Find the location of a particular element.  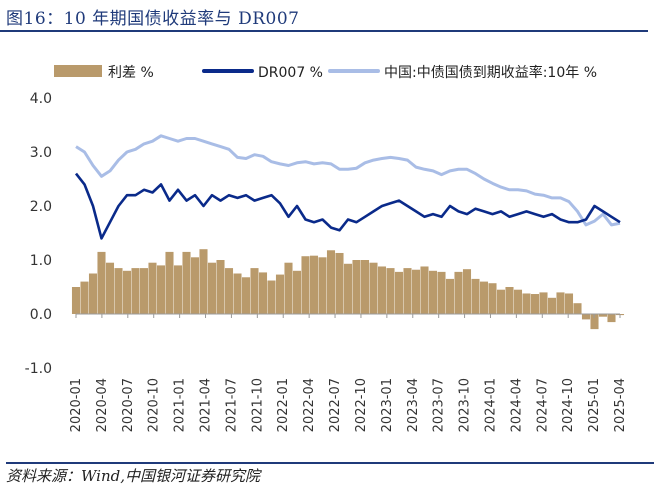

x-tick-label: 2022-01 is located at coordinates (283, 405).